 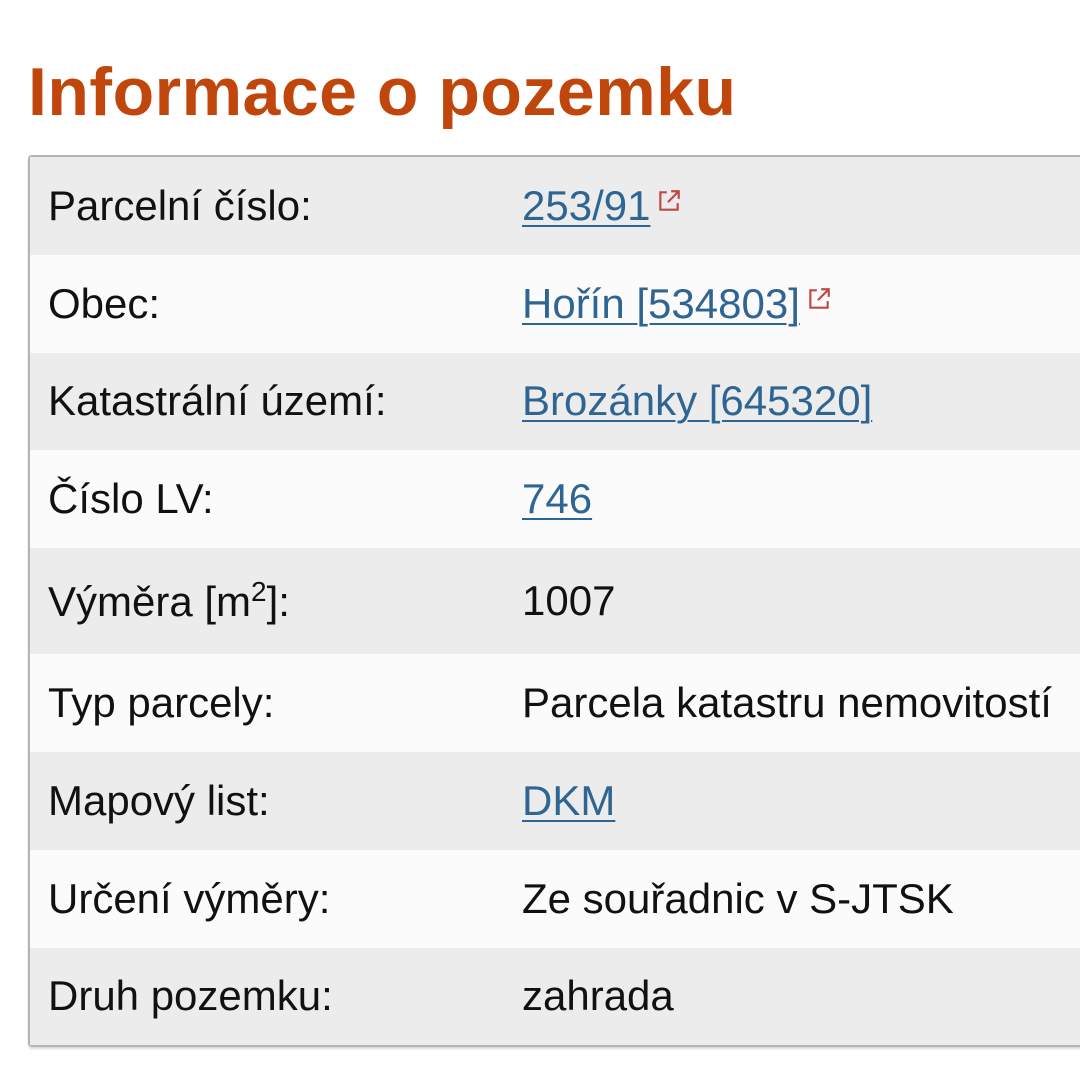 What do you see at coordinates (738, 898) in the screenshot?
I see `value: Ze souřadnic v S-JTSK` at bounding box center [738, 898].